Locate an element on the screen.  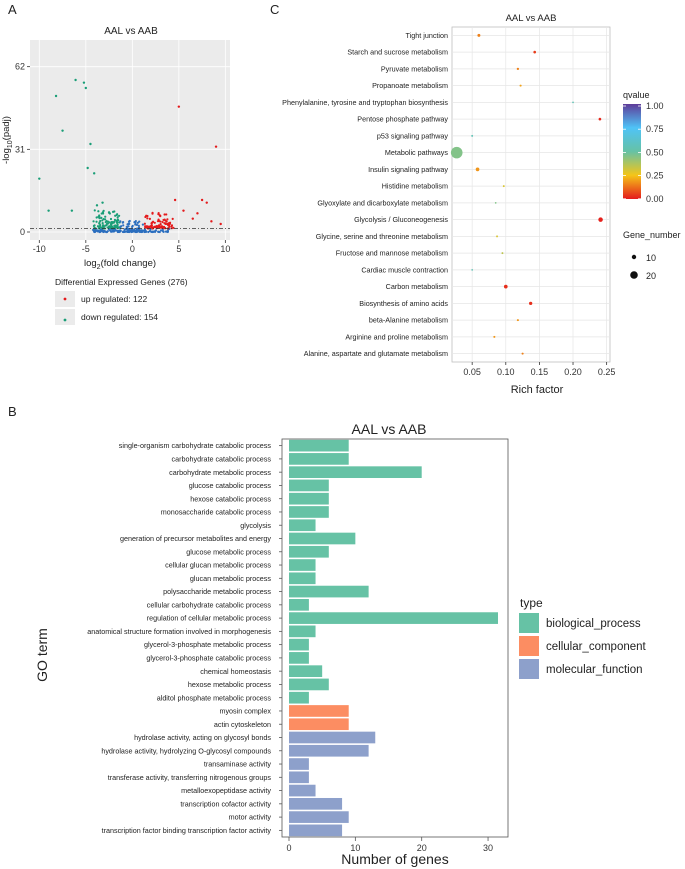
go-category-label: glycerol-3-phosphate catabolic process is located at coordinates (208, 658).